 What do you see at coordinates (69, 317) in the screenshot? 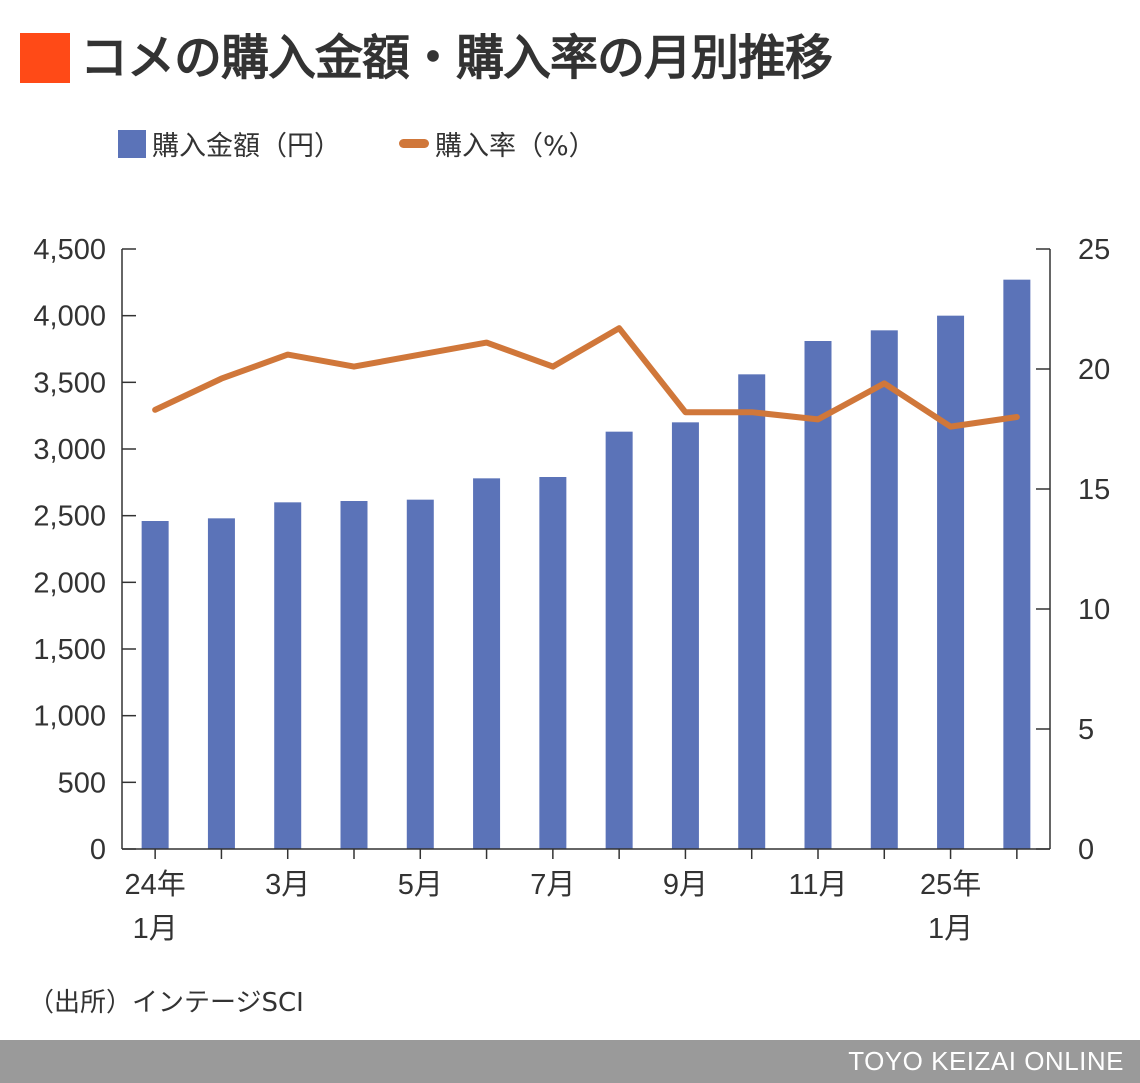
I see `left-tick-label: 4,000` at bounding box center [69, 317].